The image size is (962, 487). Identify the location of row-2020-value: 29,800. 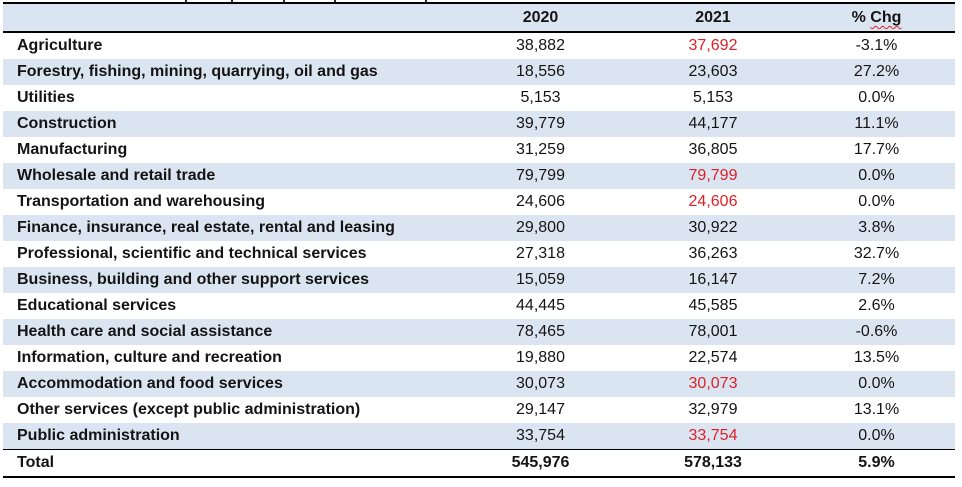
(540, 227).